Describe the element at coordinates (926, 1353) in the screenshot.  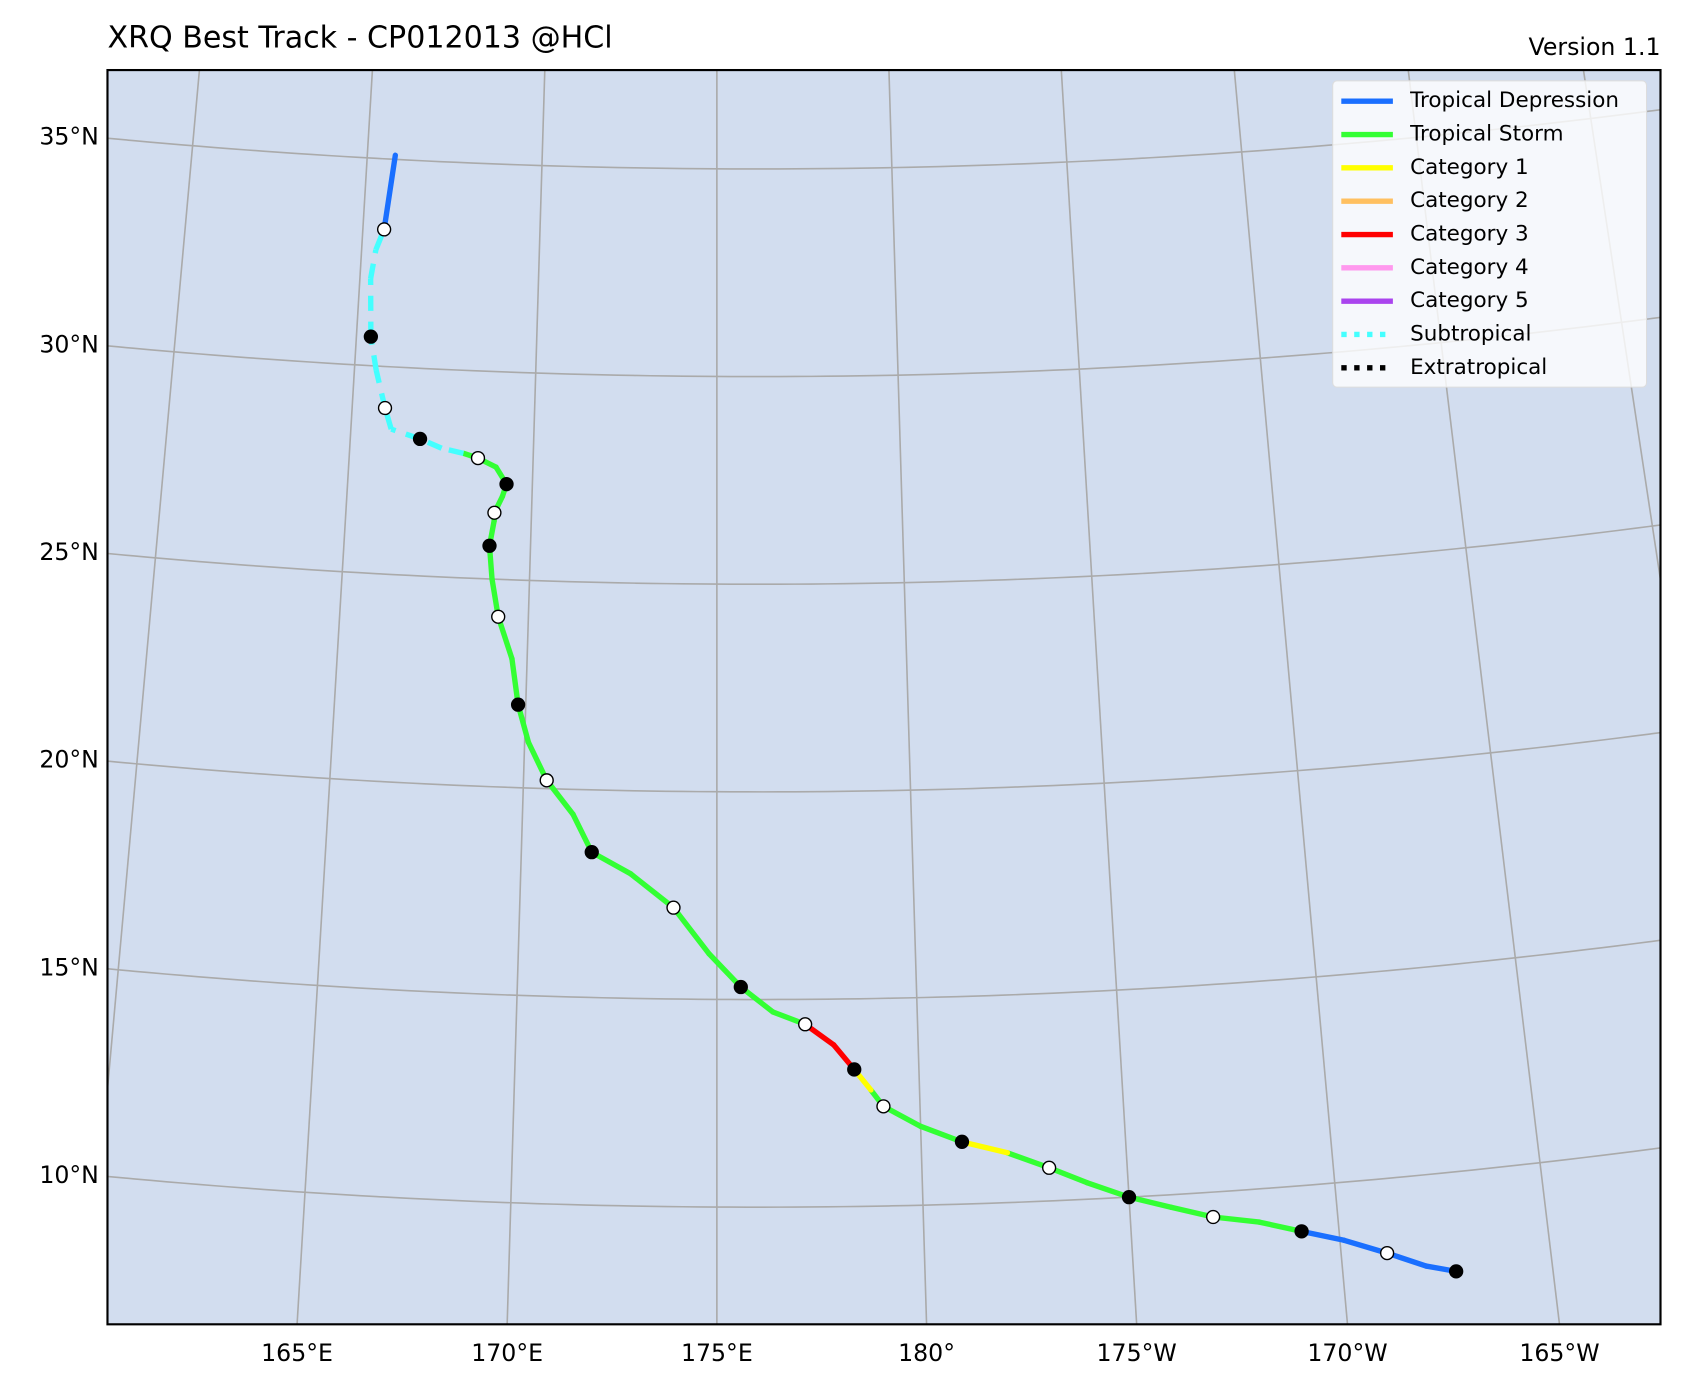
I see `lon-label: 180°` at that location.